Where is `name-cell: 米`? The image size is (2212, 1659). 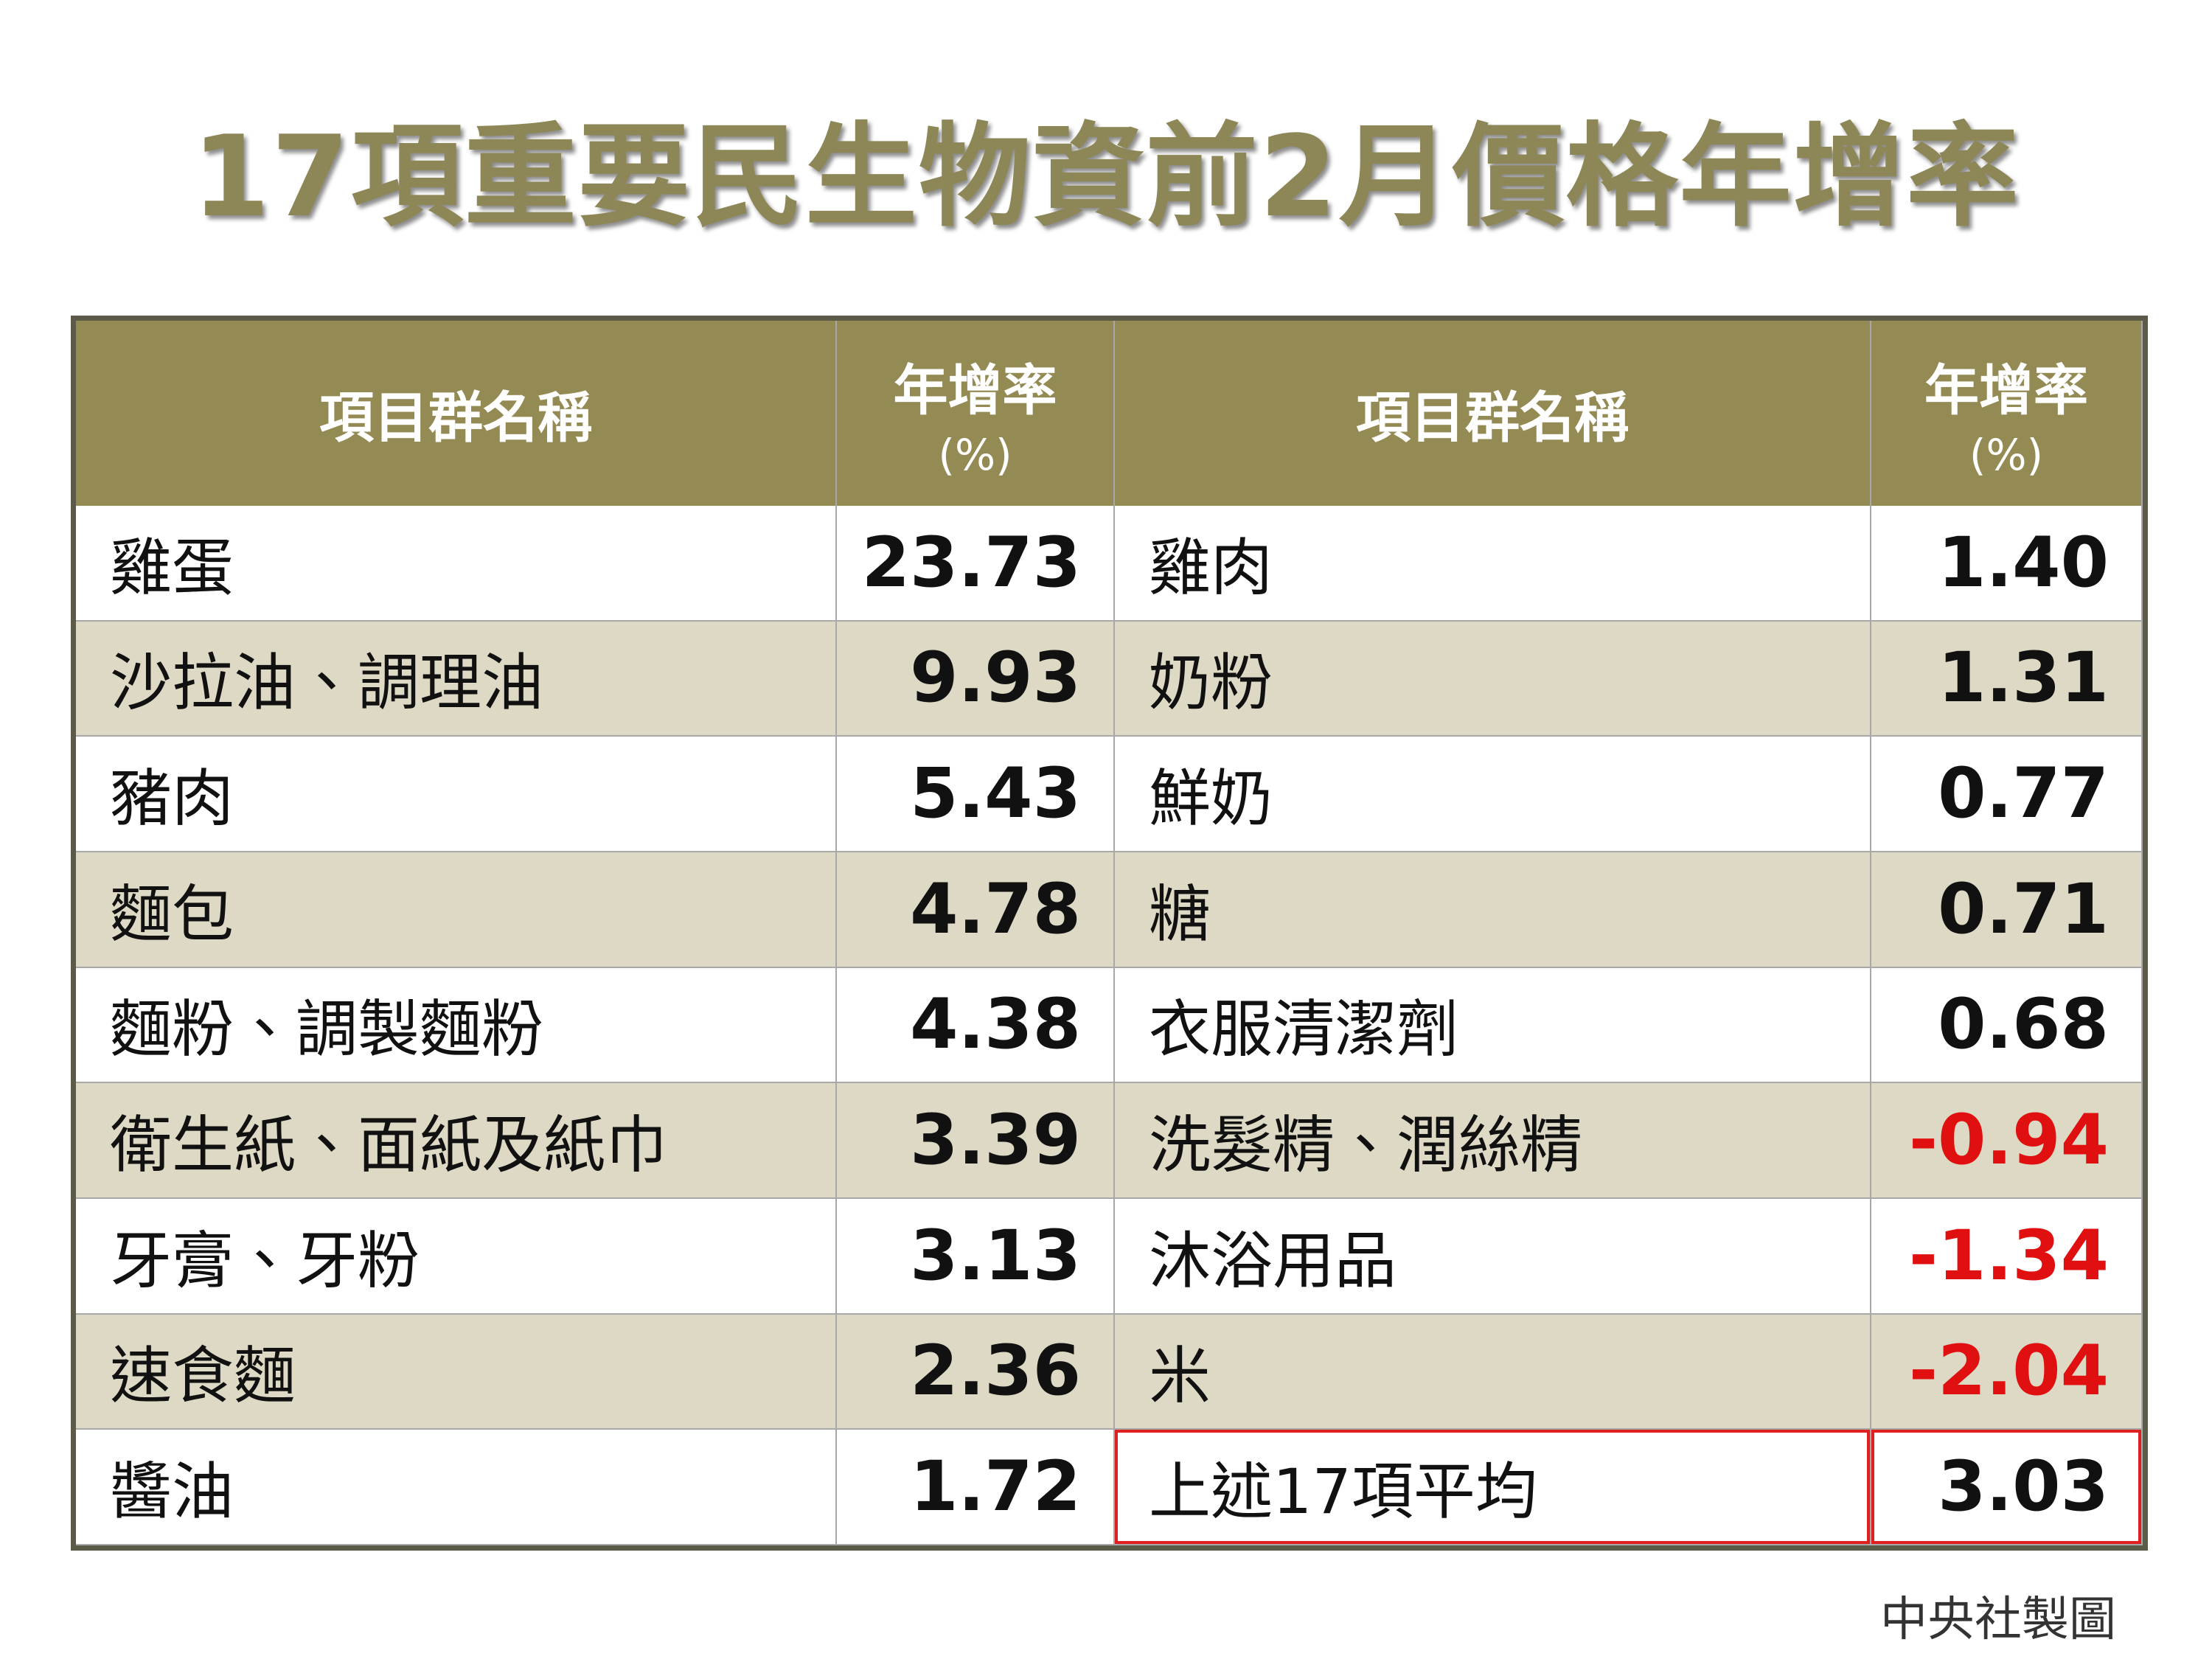 name-cell: 米 is located at coordinates (1493, 1372).